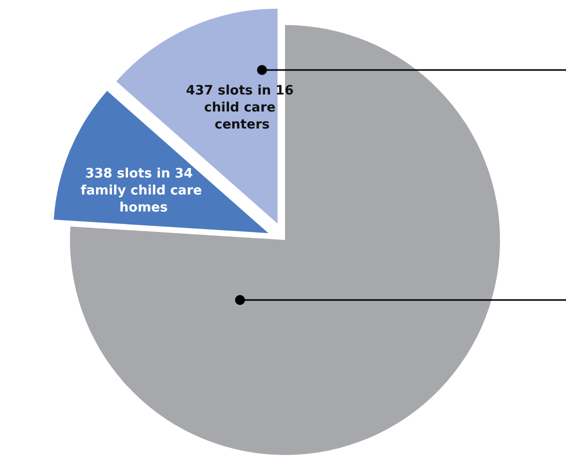  I want to click on slice-label: 437 slots in 16 child care centers, so click(242, 107).